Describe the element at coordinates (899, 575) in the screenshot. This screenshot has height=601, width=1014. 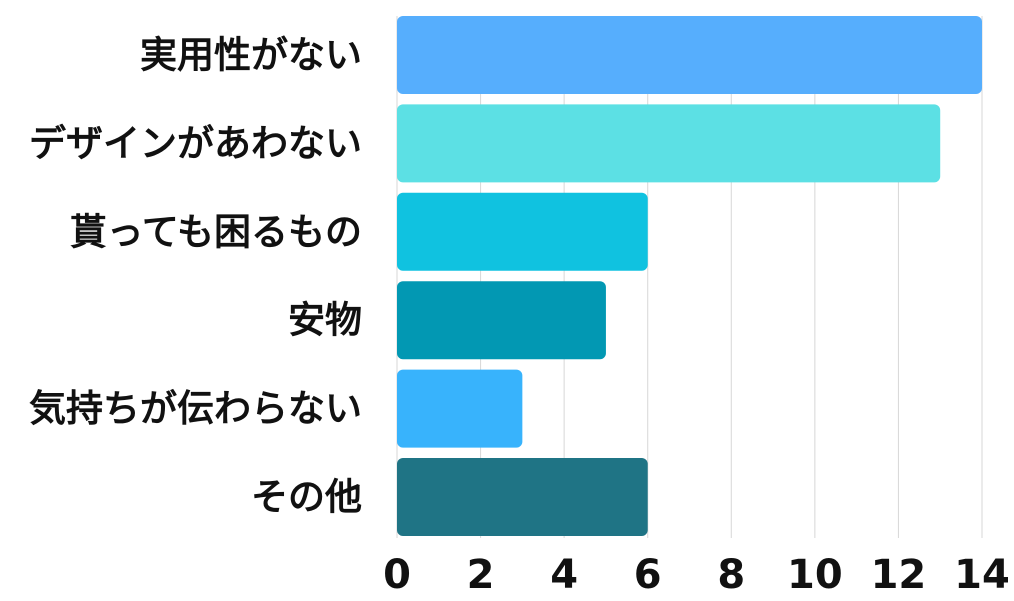
I see `x-tick-label-12: 12` at that location.